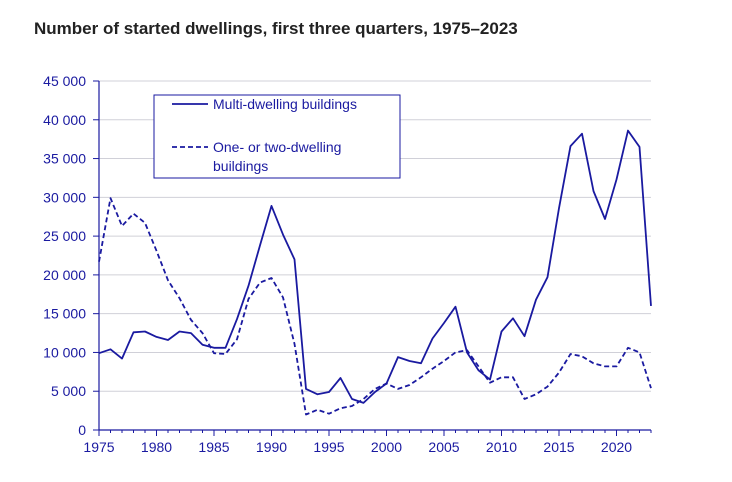  What do you see at coordinates (64, 81) in the screenshot?
I see `y-tick-label: 45 000` at bounding box center [64, 81].